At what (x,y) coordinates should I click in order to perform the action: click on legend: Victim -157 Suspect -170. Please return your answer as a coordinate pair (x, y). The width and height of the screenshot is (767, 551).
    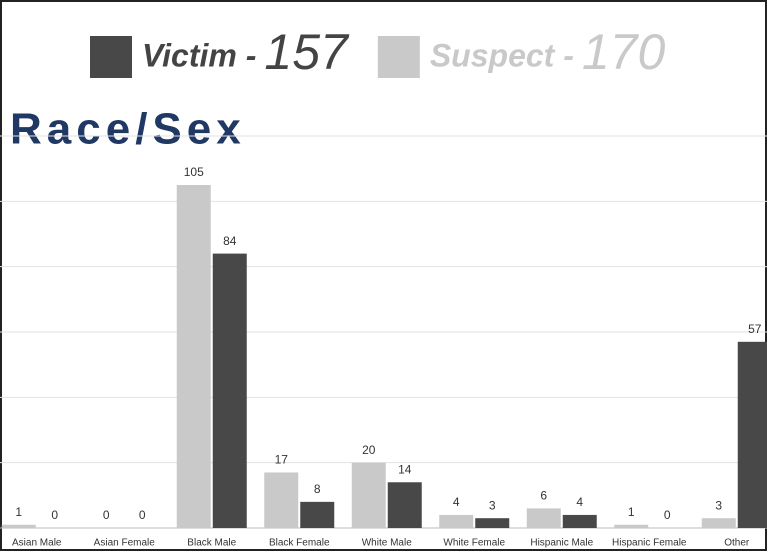
    Looking at the image, I should click on (377, 52).